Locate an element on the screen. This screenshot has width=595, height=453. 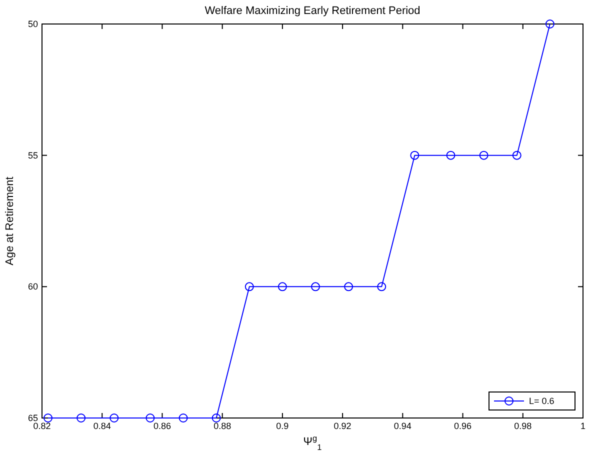
legend-label: L= 0.6 is located at coordinates (541, 401).